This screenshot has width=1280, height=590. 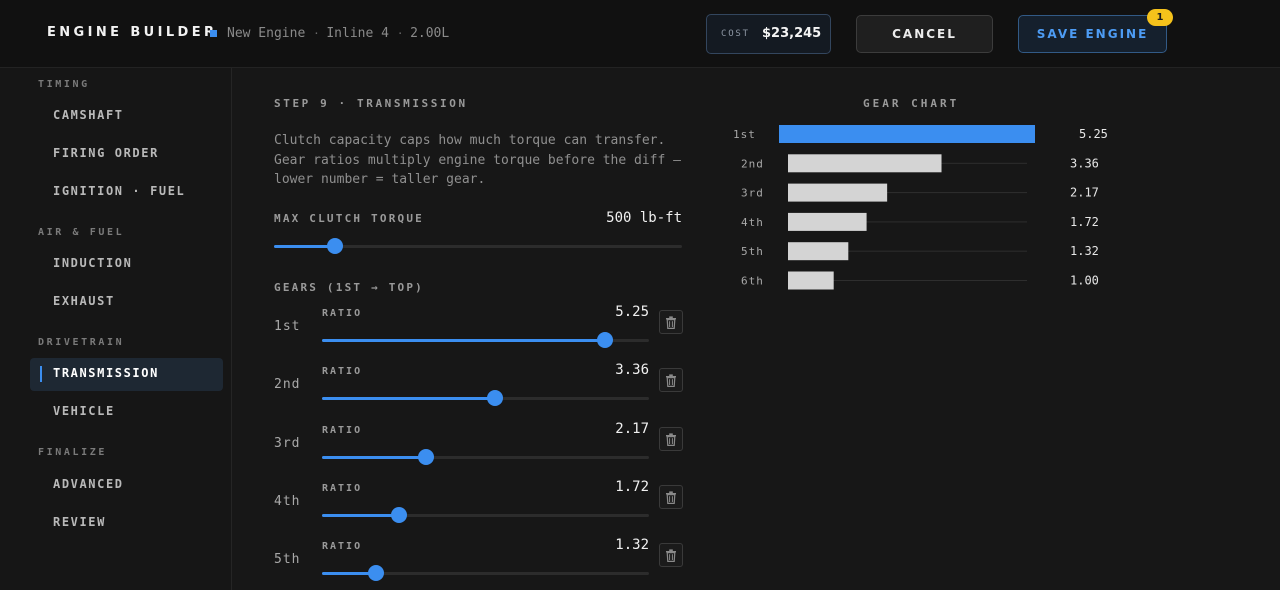 I want to click on gear-name: 3rd, so click(x=287, y=443).